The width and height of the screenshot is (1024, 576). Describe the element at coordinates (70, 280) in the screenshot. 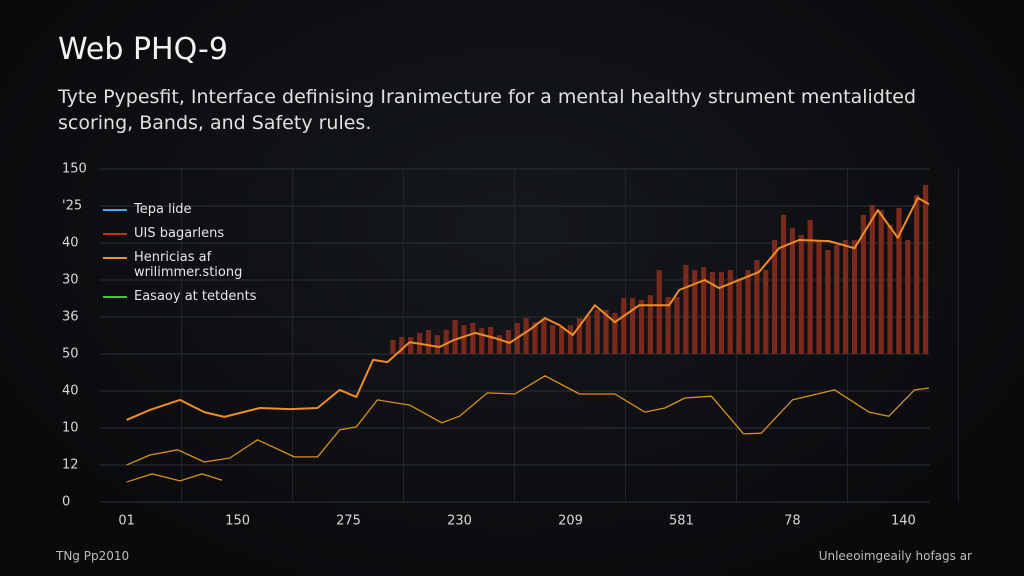

I see `y-tick-label: 30` at that location.